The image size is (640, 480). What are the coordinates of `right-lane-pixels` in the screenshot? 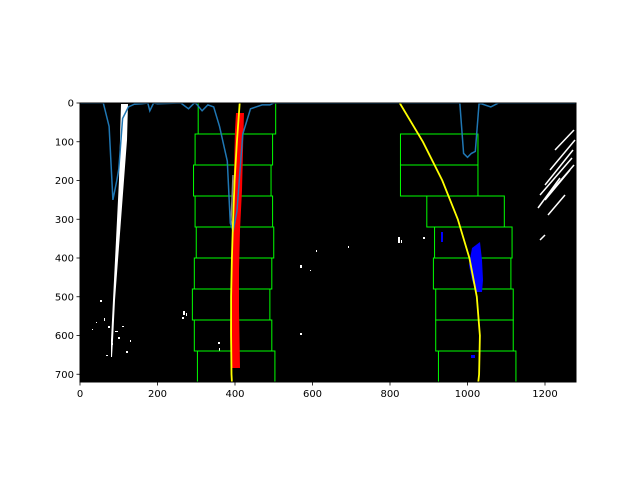 It's located at (462, 295).